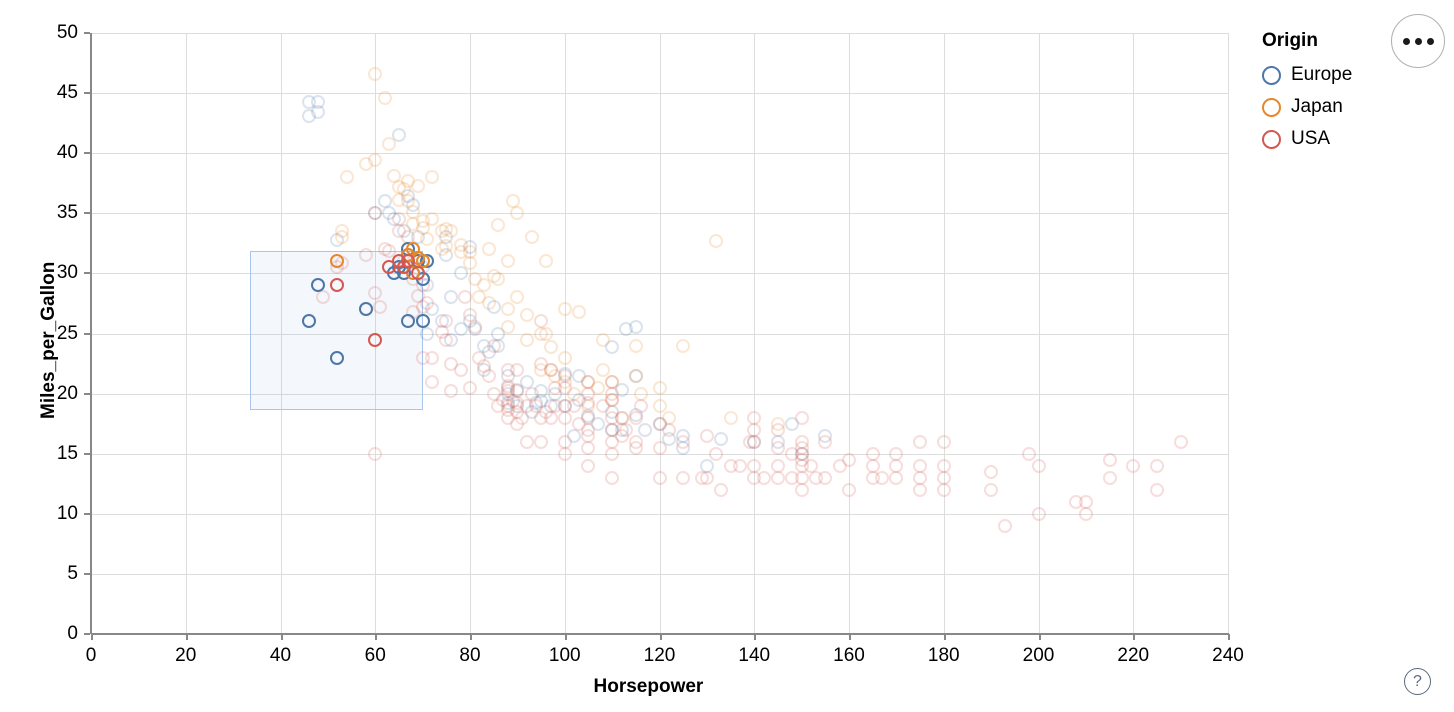 Image resolution: width=1454 pixels, height=712 pixels. Describe the element at coordinates (1342, 139) in the screenshot. I see `legend-item-usa: USA` at that location.